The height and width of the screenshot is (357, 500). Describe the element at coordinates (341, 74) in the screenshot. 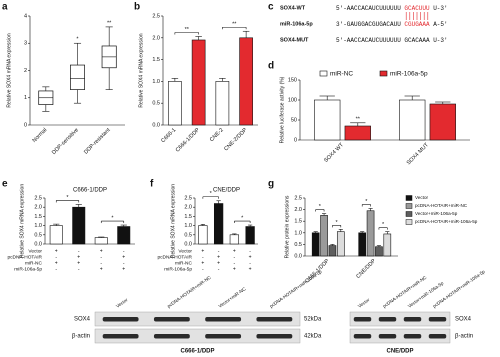

I see `legend-label: miR-NC` at that location.